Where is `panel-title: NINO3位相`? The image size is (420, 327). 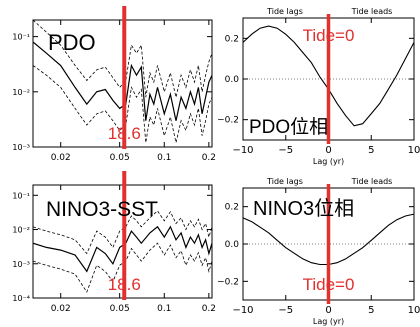
panel-title: NINO3位相 is located at coordinates (303, 208).